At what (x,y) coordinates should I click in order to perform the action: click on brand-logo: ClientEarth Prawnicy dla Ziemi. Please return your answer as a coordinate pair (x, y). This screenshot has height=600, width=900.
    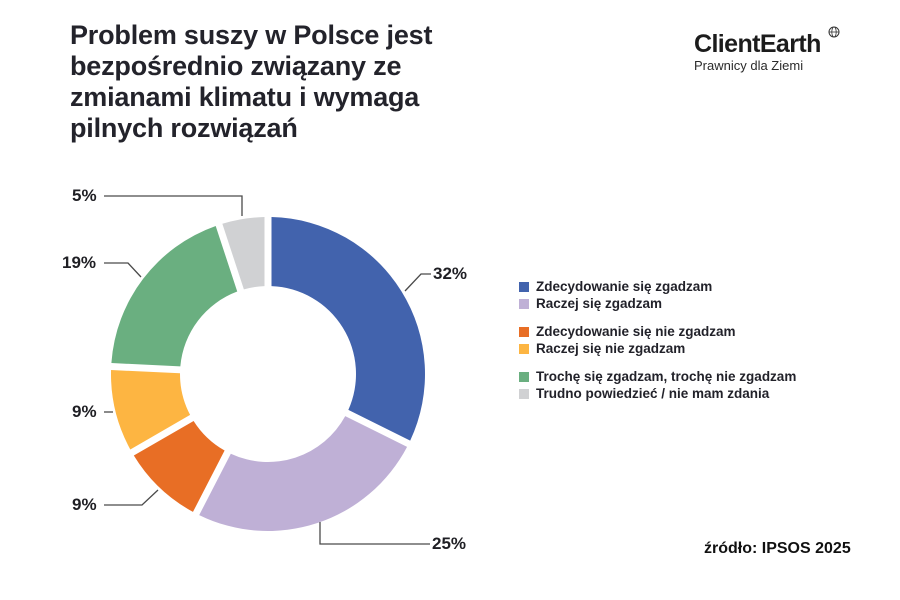
    Looking at the image, I should click on (767, 50).